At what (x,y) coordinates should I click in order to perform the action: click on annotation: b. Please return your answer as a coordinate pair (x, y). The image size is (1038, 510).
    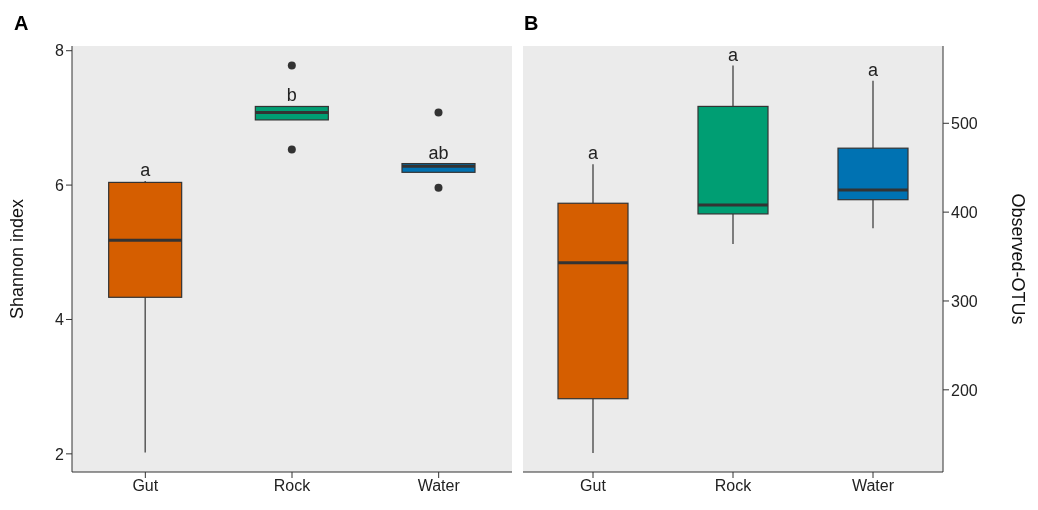
    Looking at the image, I should click on (291, 95).